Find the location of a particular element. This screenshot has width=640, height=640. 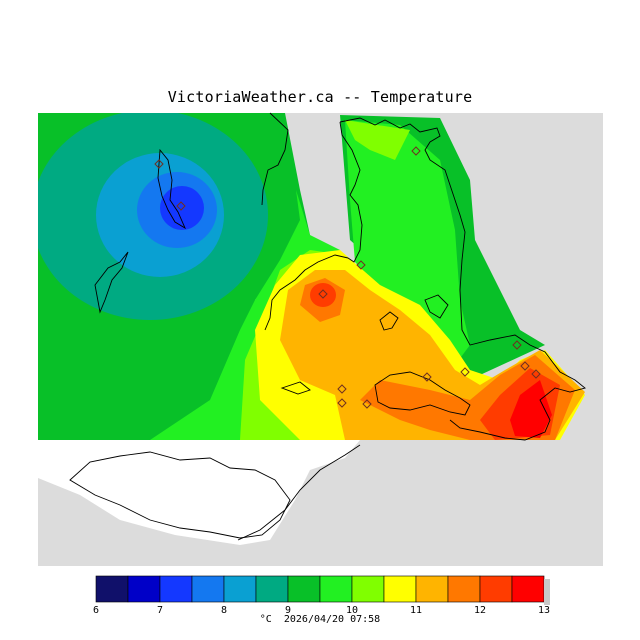

legend-shadow is located at coordinates (547, 592).